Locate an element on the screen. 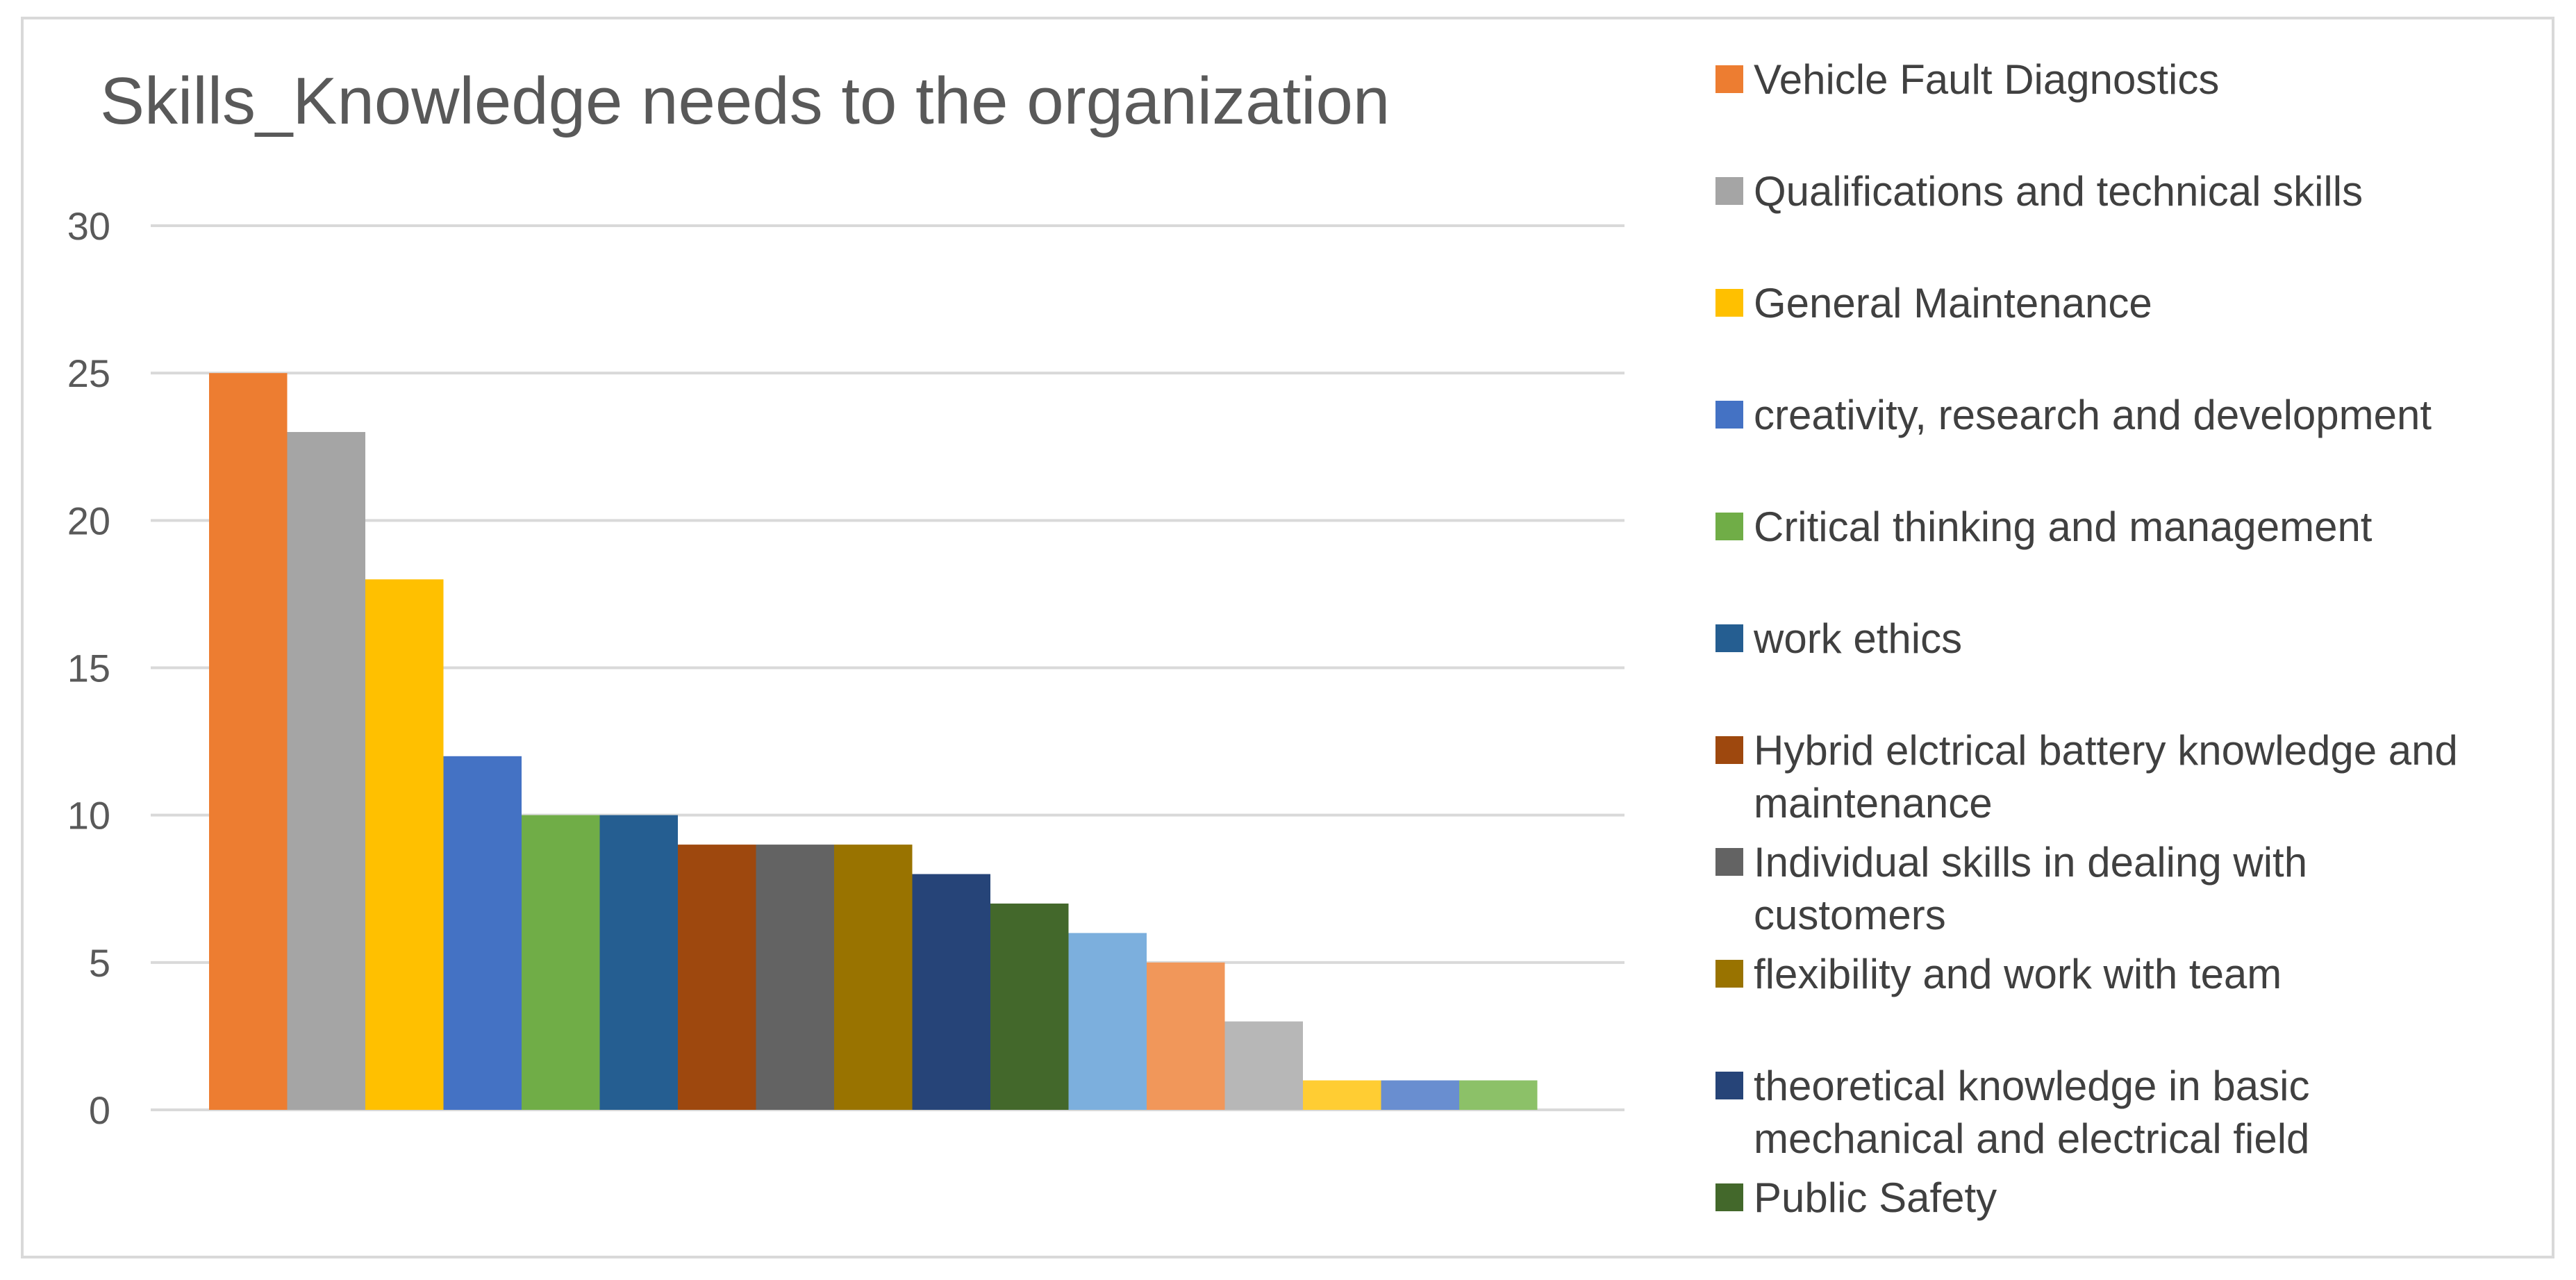  y-tick-label: 25 is located at coordinates (88, 373).